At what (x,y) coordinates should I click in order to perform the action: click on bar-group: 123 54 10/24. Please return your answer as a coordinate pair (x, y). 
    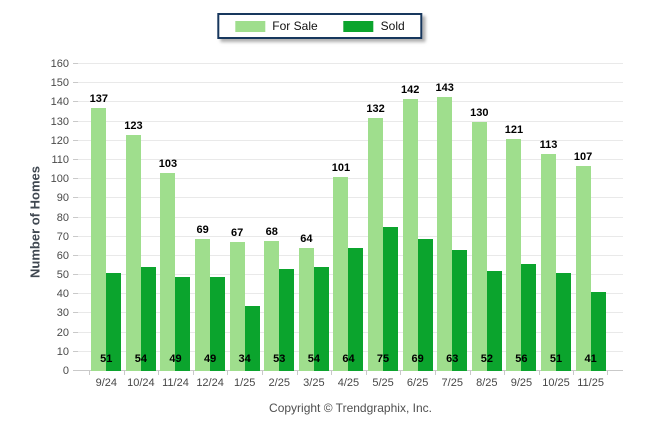
    Looking at the image, I should click on (141, 226).